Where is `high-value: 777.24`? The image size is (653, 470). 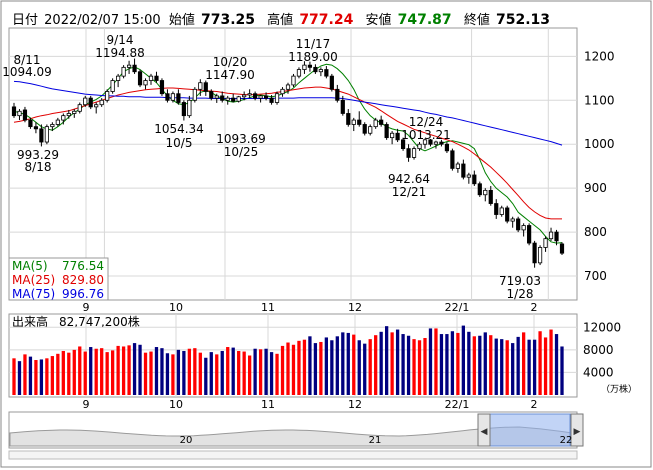 high-value: 777.24 is located at coordinates (326, 20).